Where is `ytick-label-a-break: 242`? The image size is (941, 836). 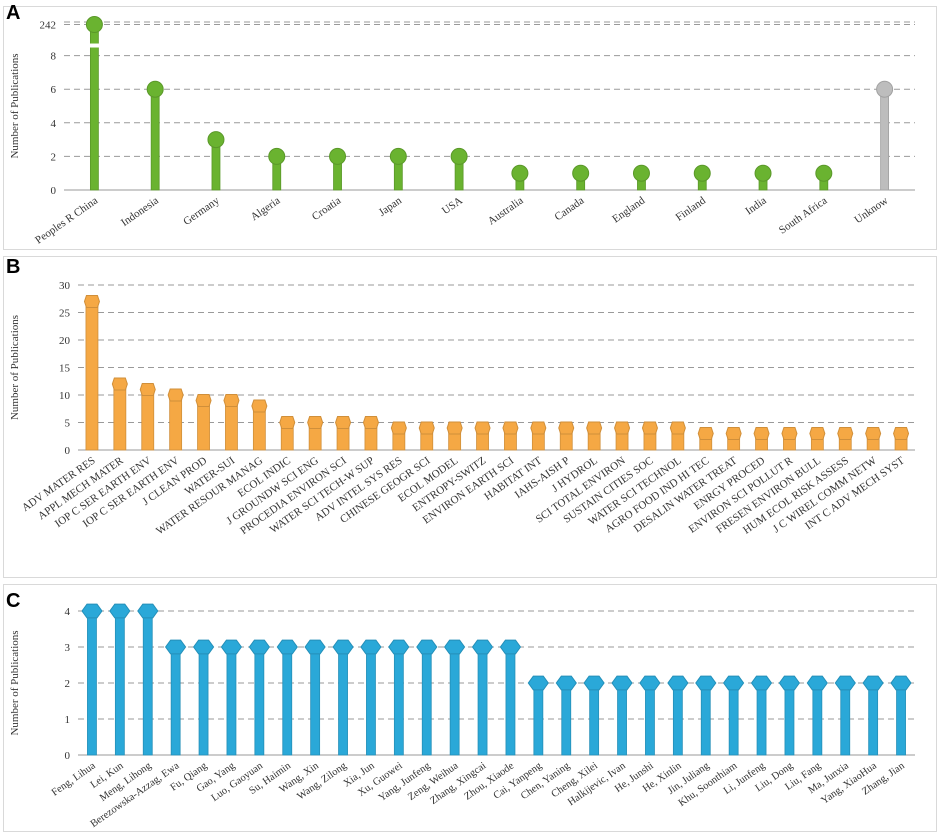
ytick-label-a-break: 242 is located at coordinates (48, 26).